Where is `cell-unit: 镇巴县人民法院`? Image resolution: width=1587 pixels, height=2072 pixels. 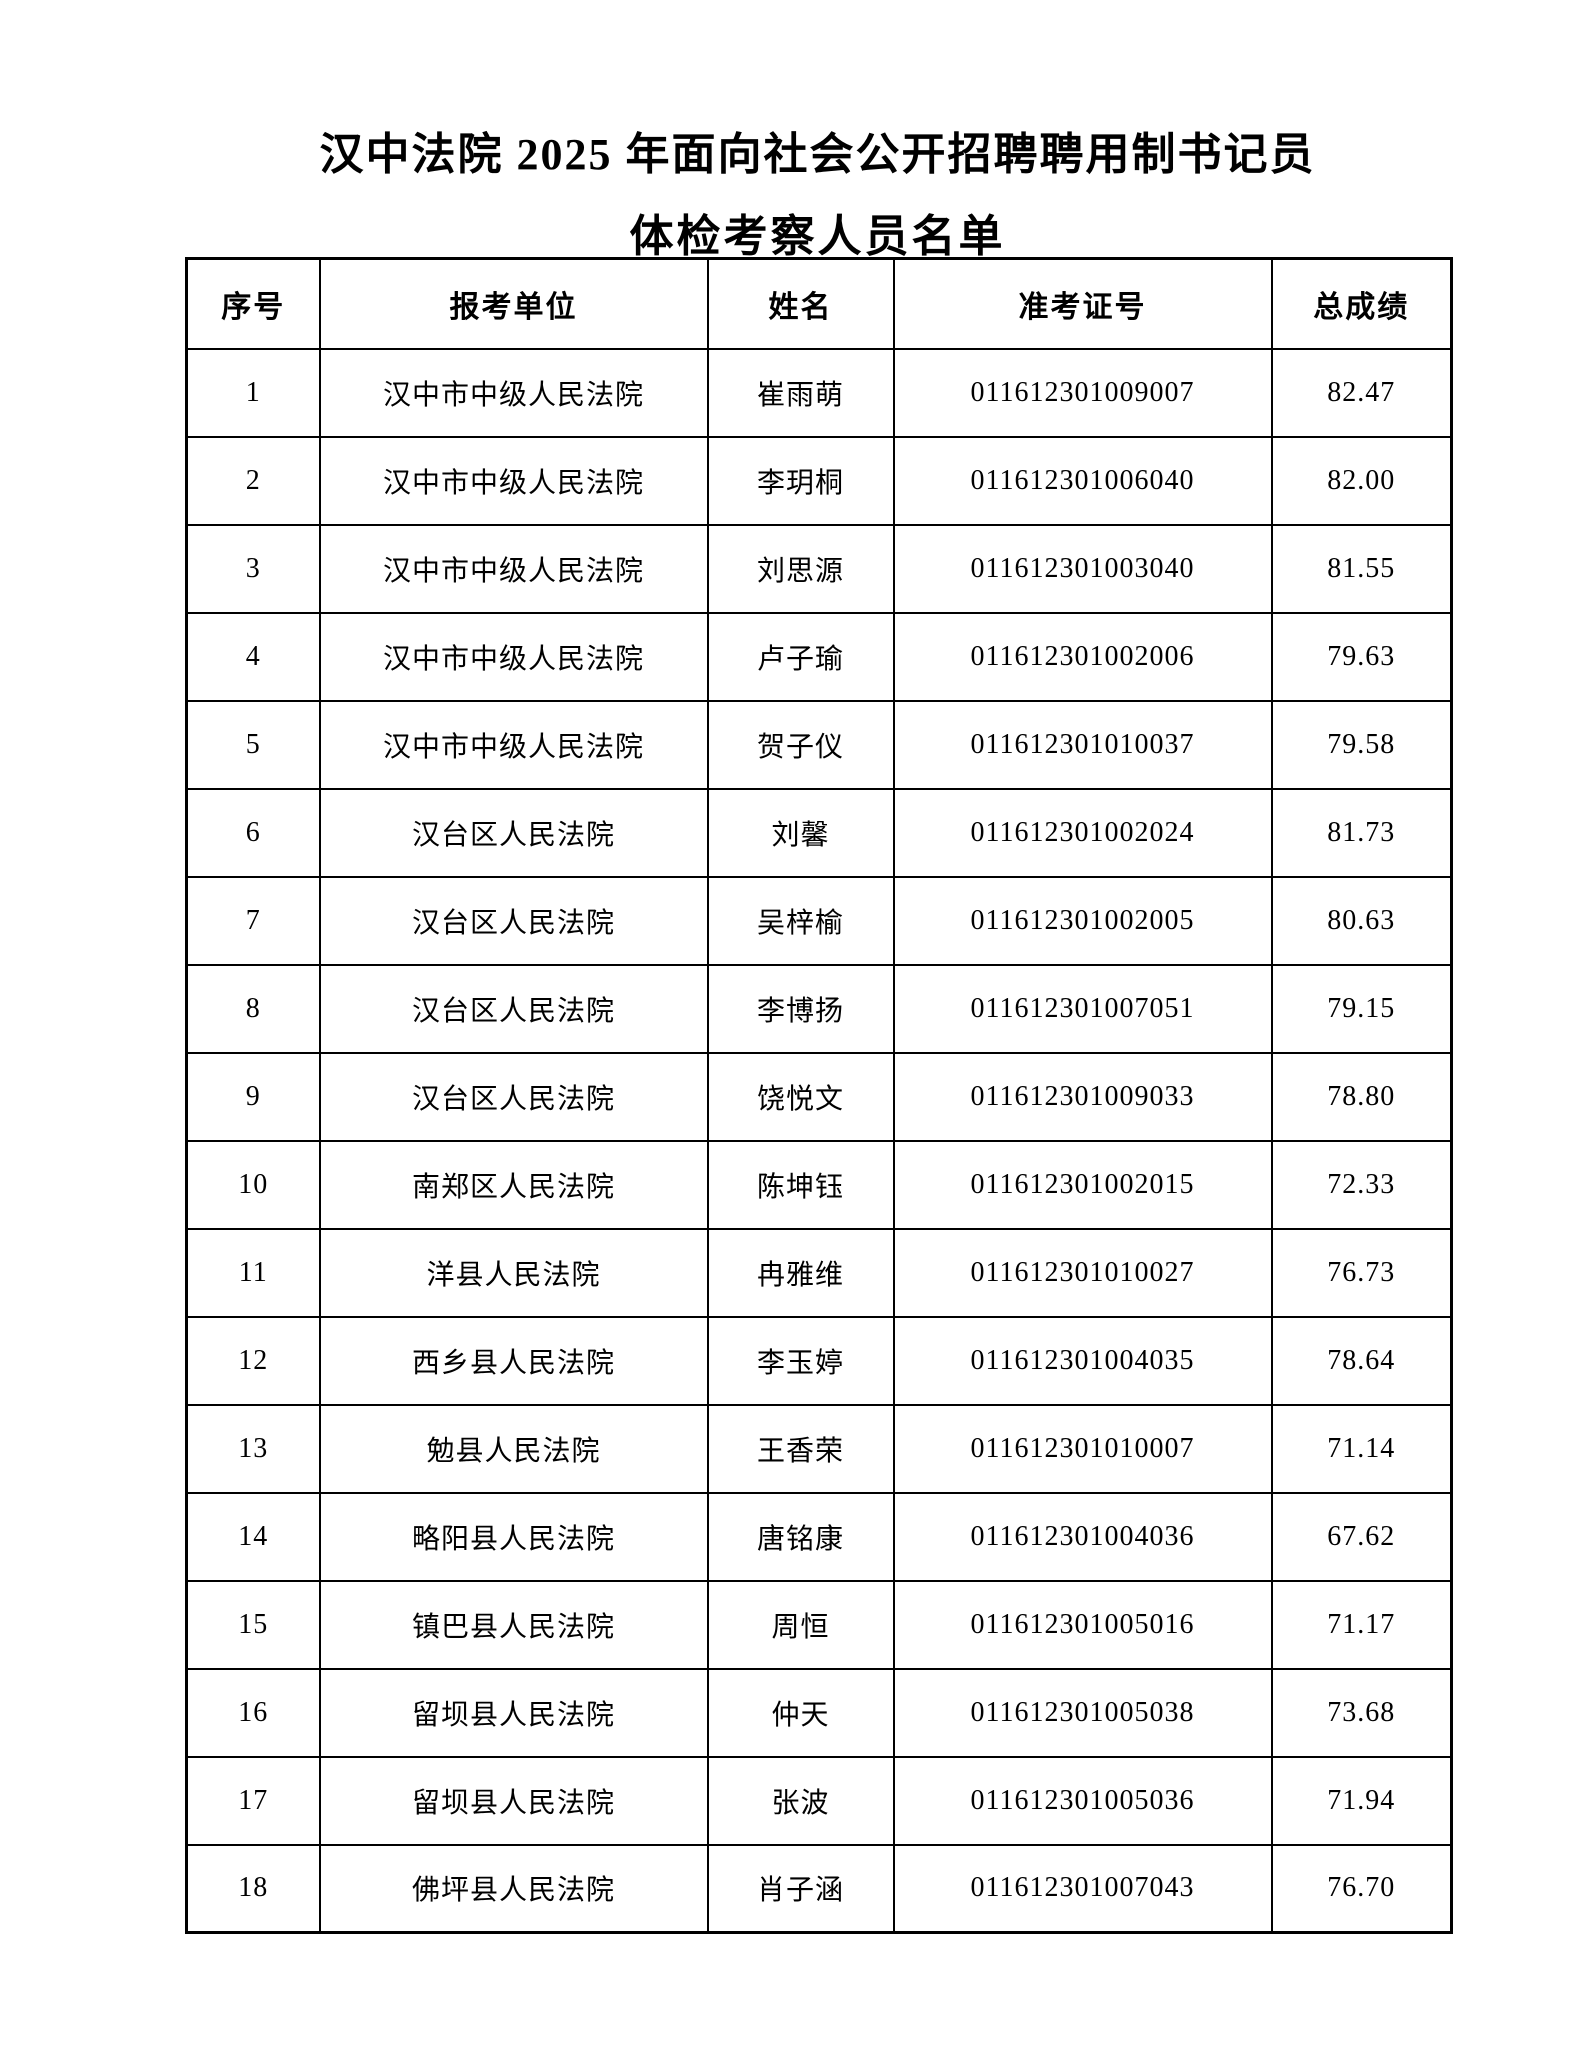 cell-unit: 镇巴县人民法院 is located at coordinates (513, 1624).